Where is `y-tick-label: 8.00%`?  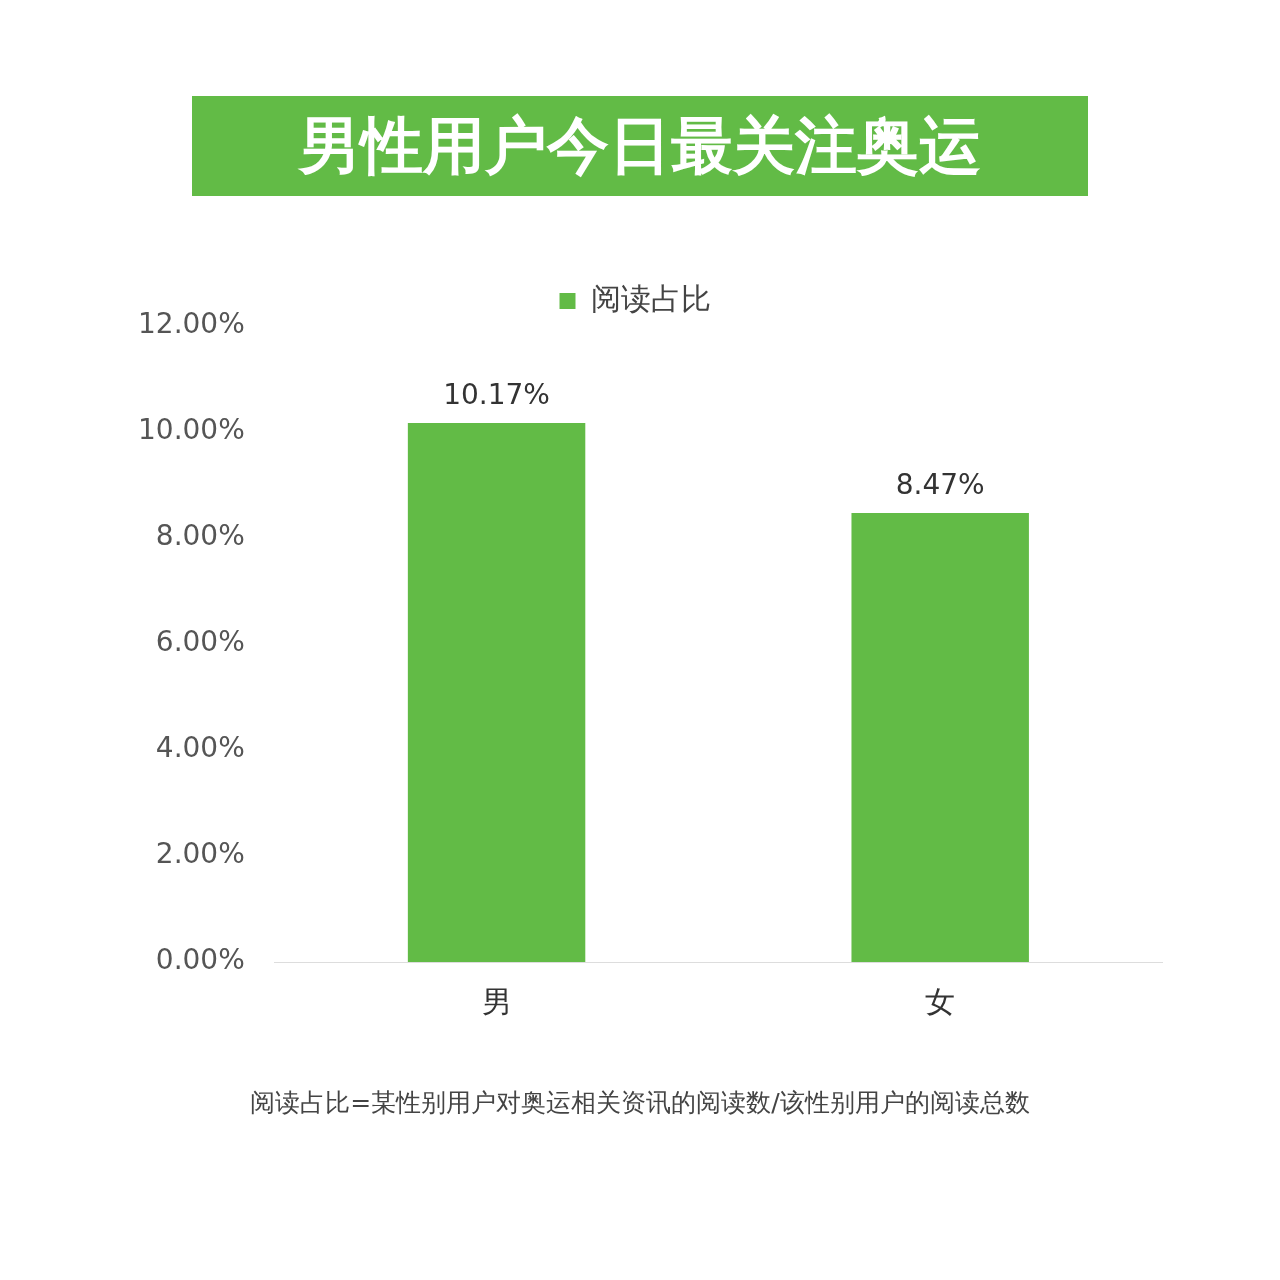
y-tick-label: 8.00% is located at coordinates (200, 536).